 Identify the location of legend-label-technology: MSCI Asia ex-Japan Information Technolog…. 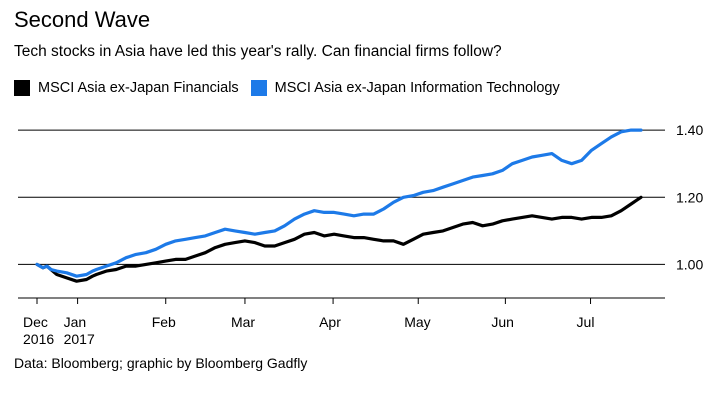
(417, 88).